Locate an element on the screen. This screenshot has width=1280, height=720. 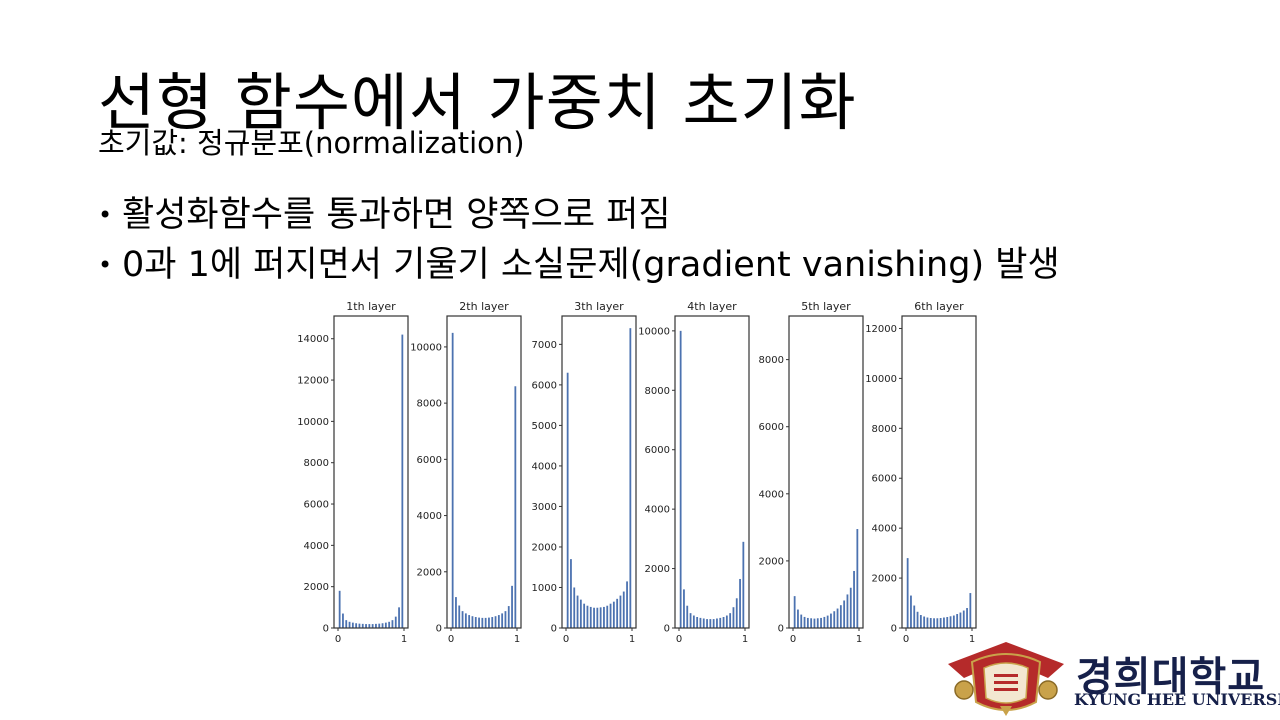
y-tick-label: 14000 is located at coordinates (313, 339).